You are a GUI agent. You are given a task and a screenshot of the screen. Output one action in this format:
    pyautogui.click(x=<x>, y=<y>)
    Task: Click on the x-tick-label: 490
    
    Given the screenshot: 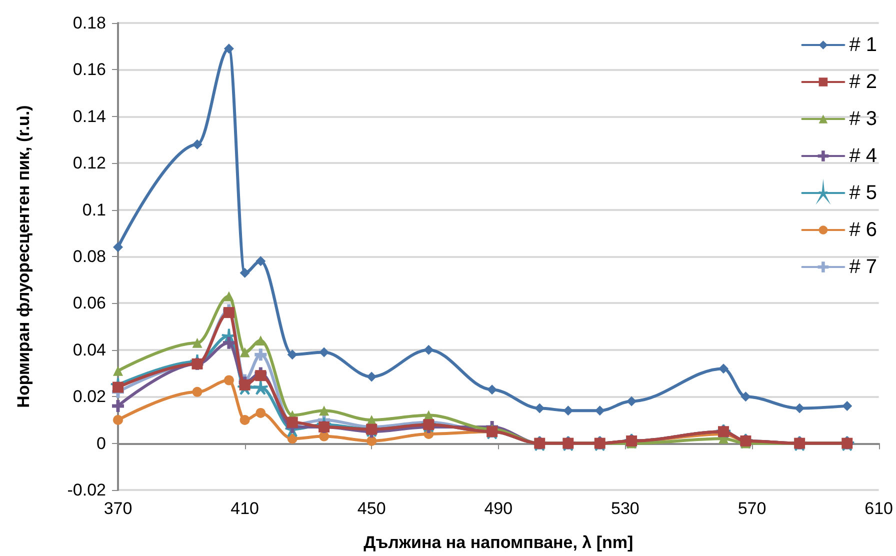 What is the action you would take?
    pyautogui.click(x=498, y=508)
    